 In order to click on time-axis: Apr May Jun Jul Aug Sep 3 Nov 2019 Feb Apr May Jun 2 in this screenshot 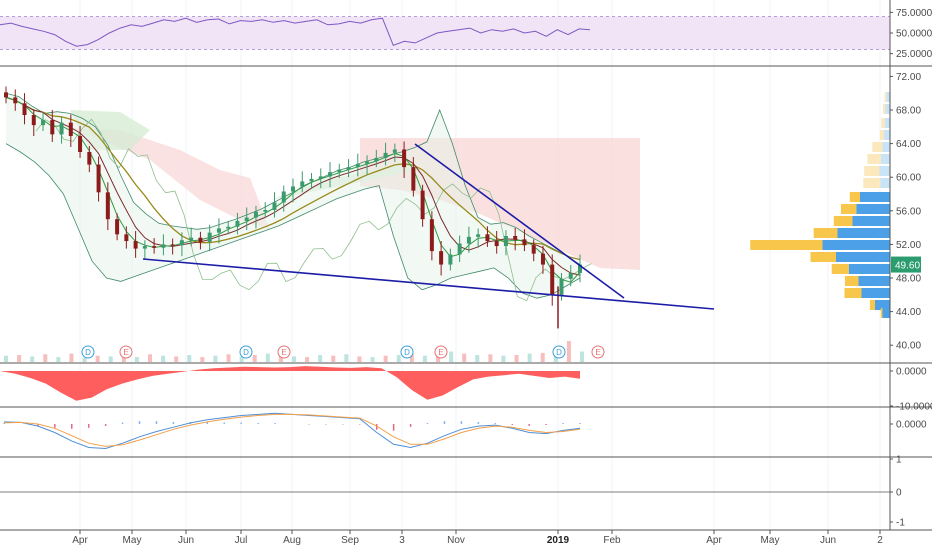, I will do `click(477, 538)`.